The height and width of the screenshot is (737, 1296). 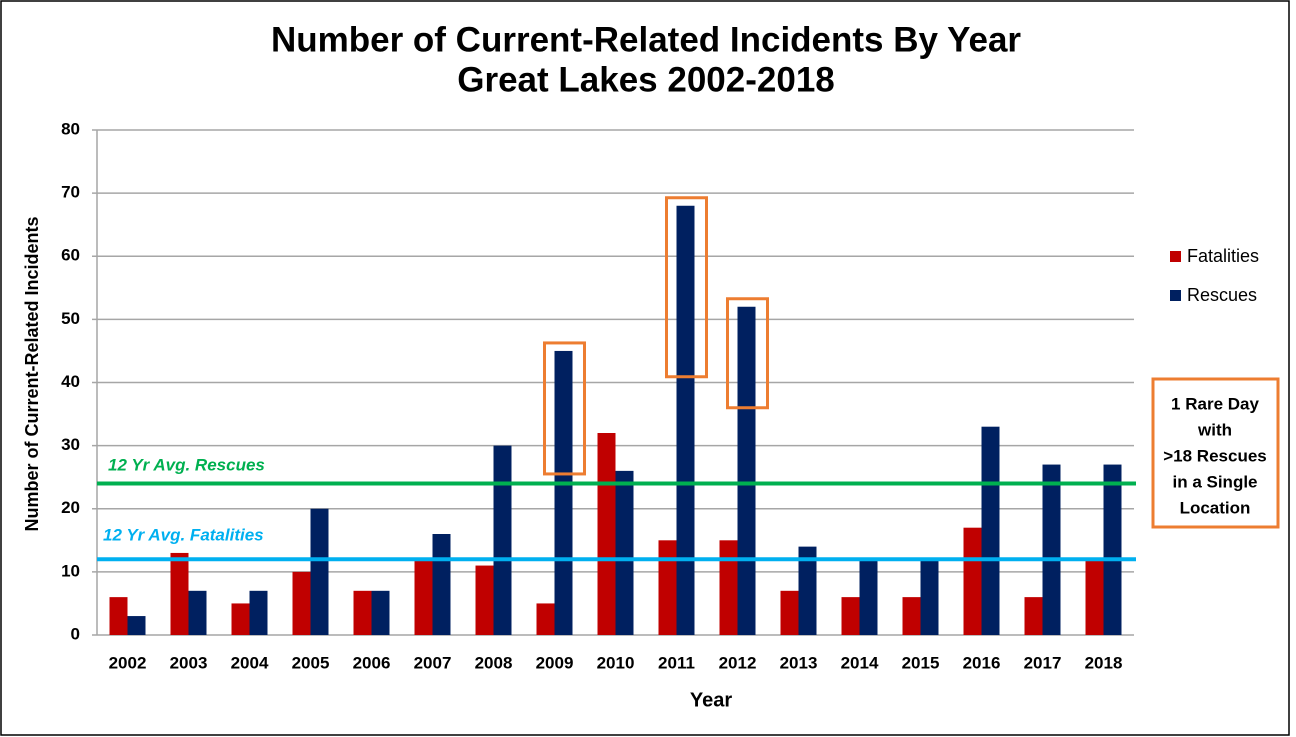 What do you see at coordinates (1223, 256) in the screenshot?
I see `legend-label: Fatalities` at bounding box center [1223, 256].